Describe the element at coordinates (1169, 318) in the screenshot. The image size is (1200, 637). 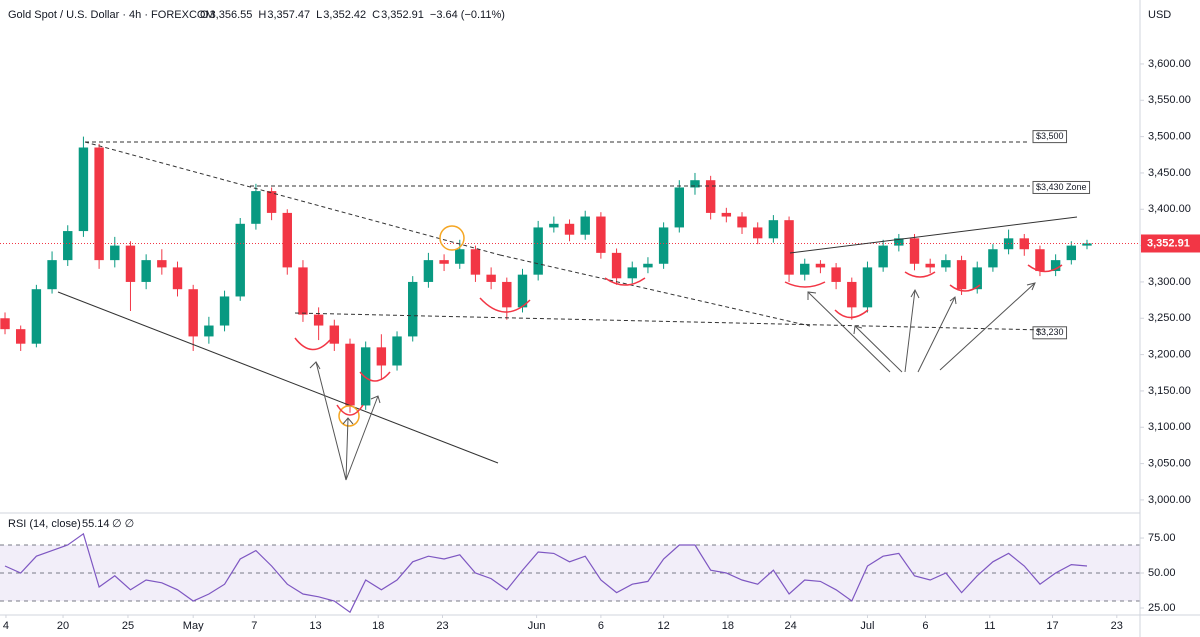
I see `y-tick-label: 3,250.00` at that location.